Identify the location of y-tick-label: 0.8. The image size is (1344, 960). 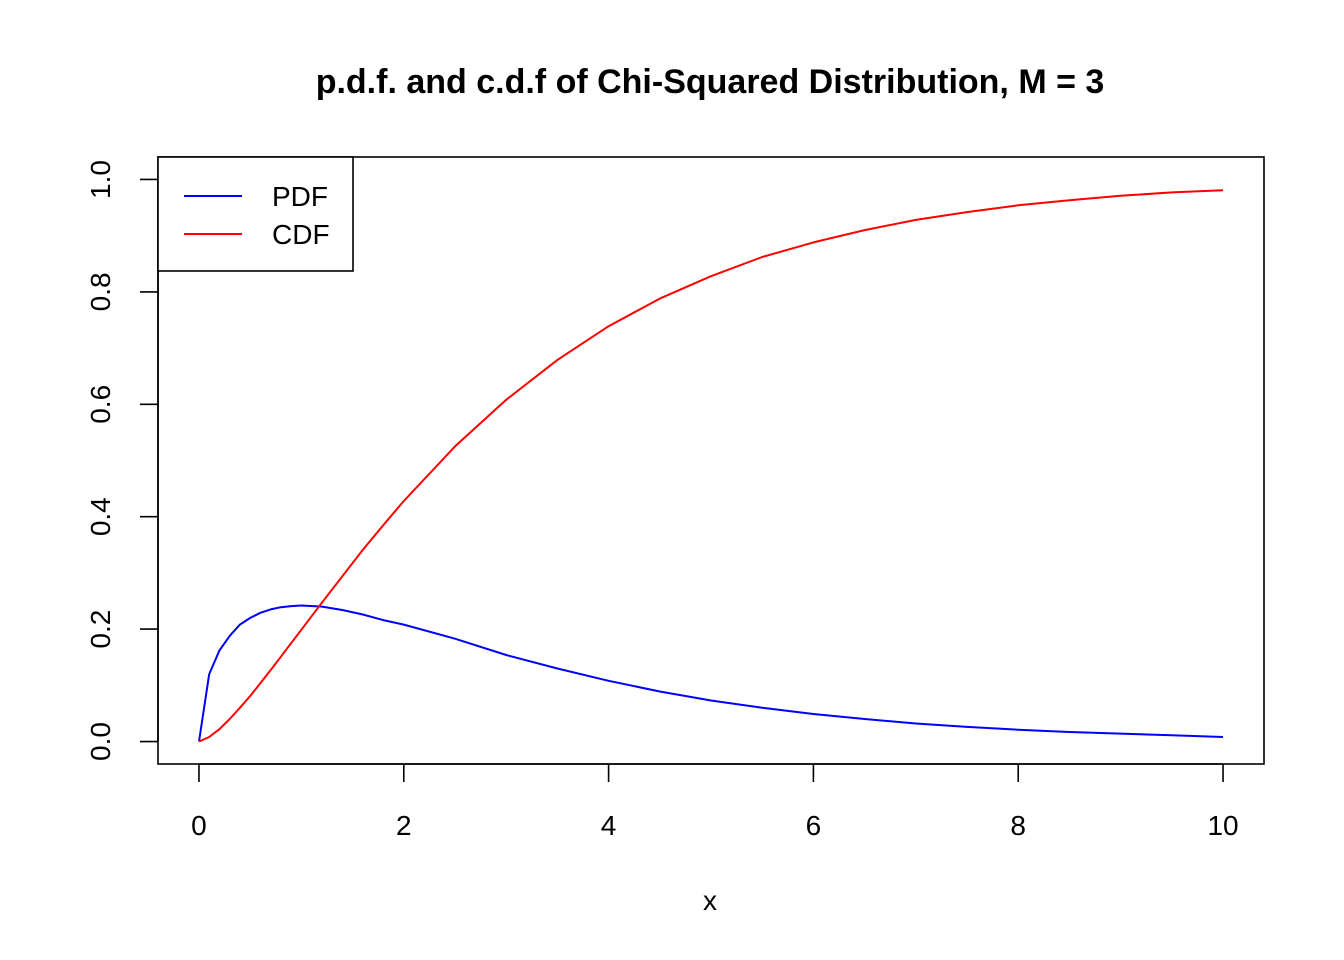
(100, 291).